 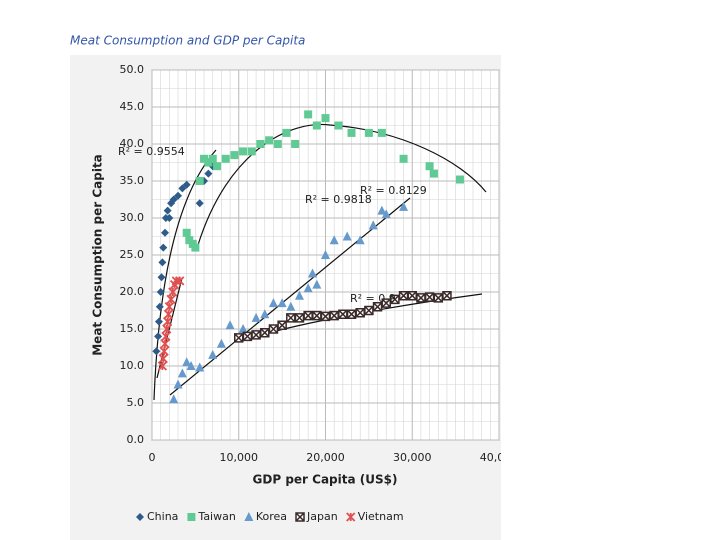 I want to click on y-tick-label: 40.0, so click(x=132, y=143).